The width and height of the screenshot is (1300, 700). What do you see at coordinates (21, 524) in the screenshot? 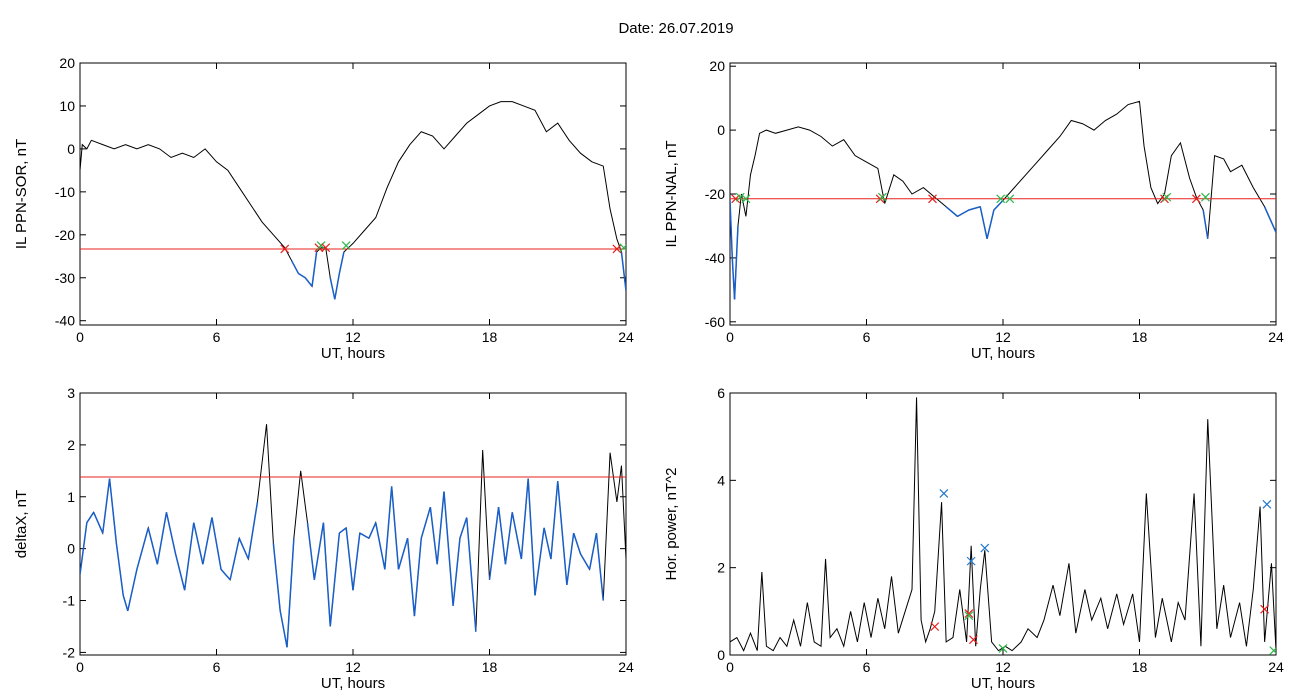
I see `y-axis-label: deltaX, nT` at bounding box center [21, 524].